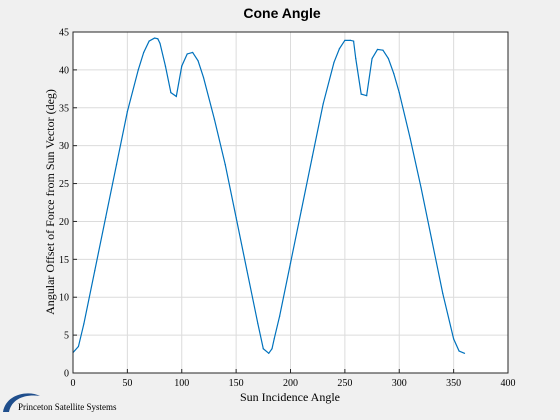 The image size is (560, 420). I want to click on y-tick-label: 20, so click(64, 222).